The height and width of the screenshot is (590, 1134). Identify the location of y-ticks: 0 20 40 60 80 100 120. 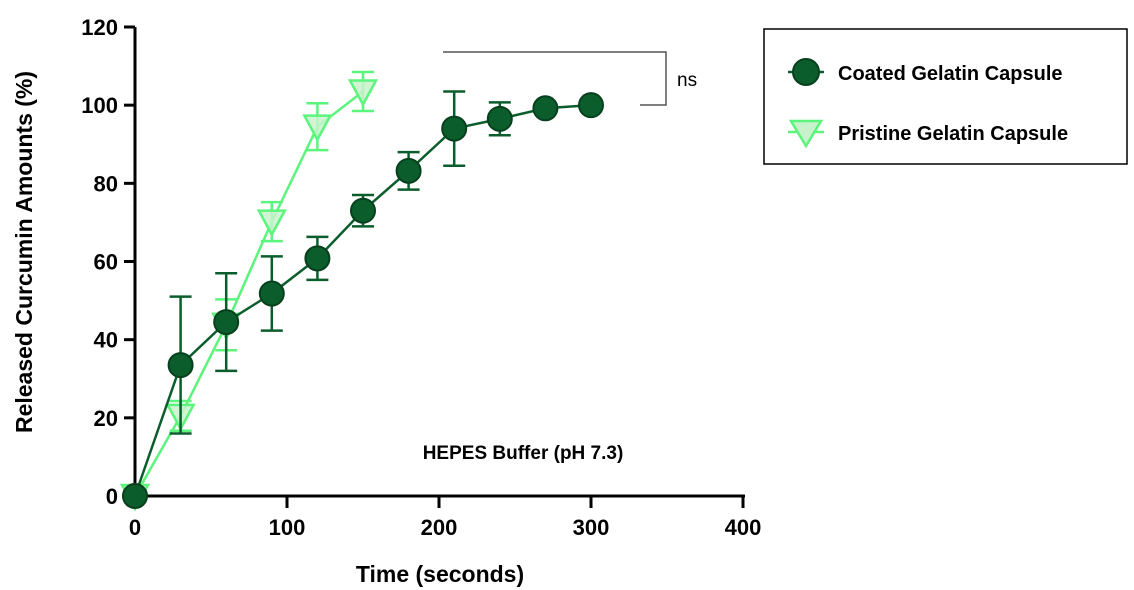
(108, 262).